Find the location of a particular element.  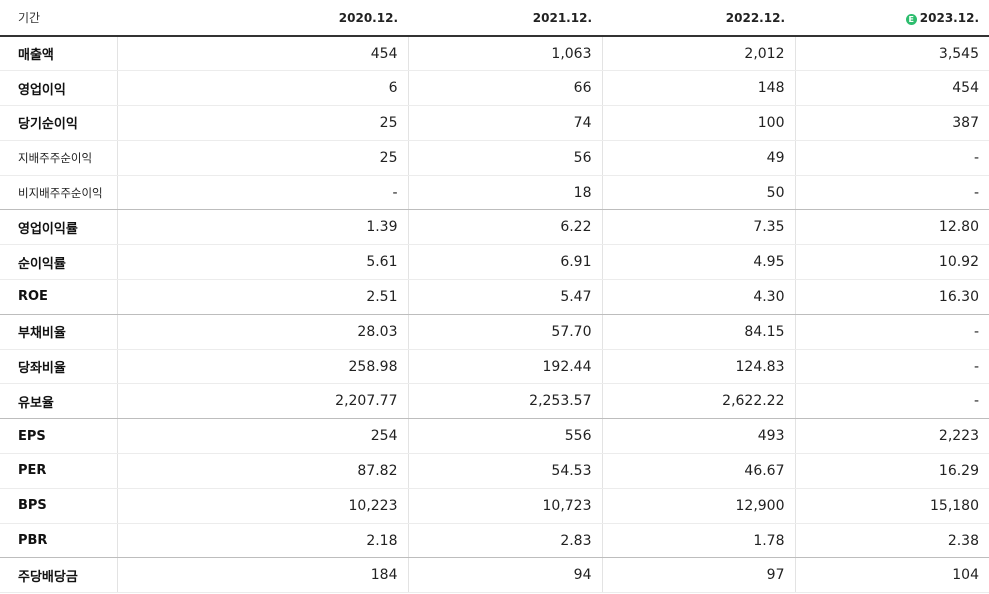

table-row: 유보율 2,207.77 2,253.57 2,622.22 - is located at coordinates (494, 401).